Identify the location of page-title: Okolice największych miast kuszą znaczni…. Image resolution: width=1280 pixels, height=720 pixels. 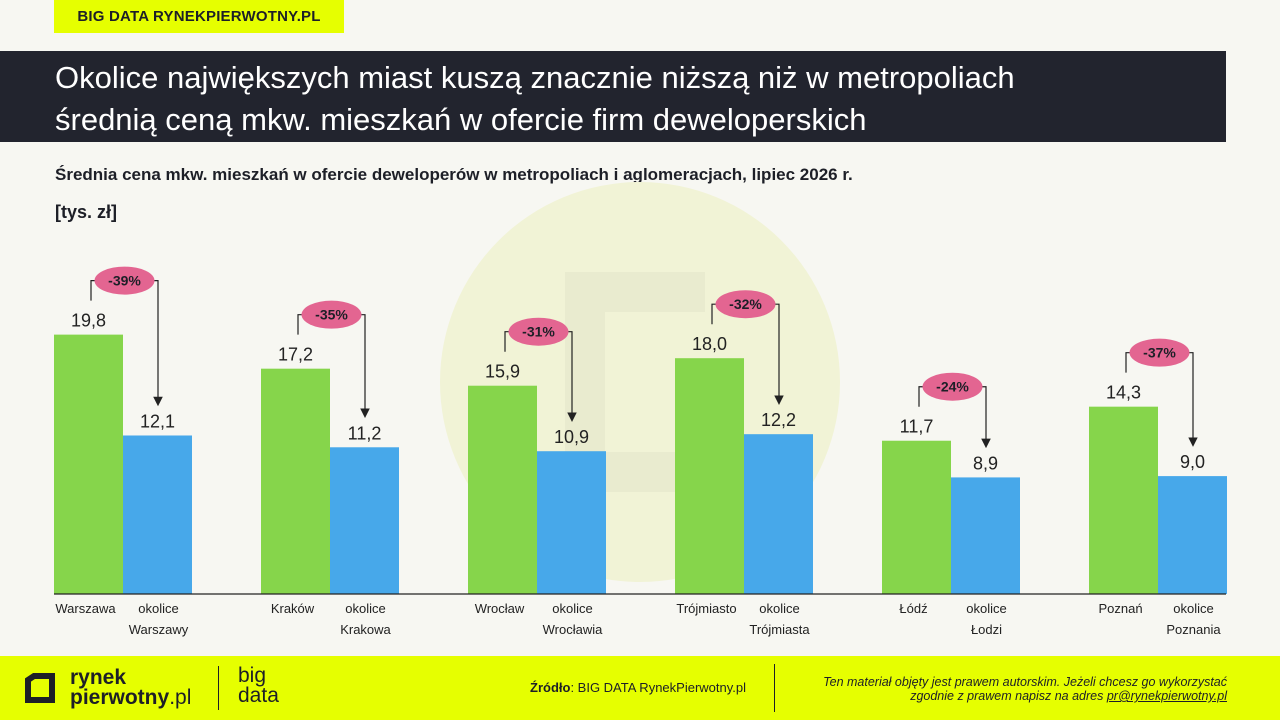
(635, 99).